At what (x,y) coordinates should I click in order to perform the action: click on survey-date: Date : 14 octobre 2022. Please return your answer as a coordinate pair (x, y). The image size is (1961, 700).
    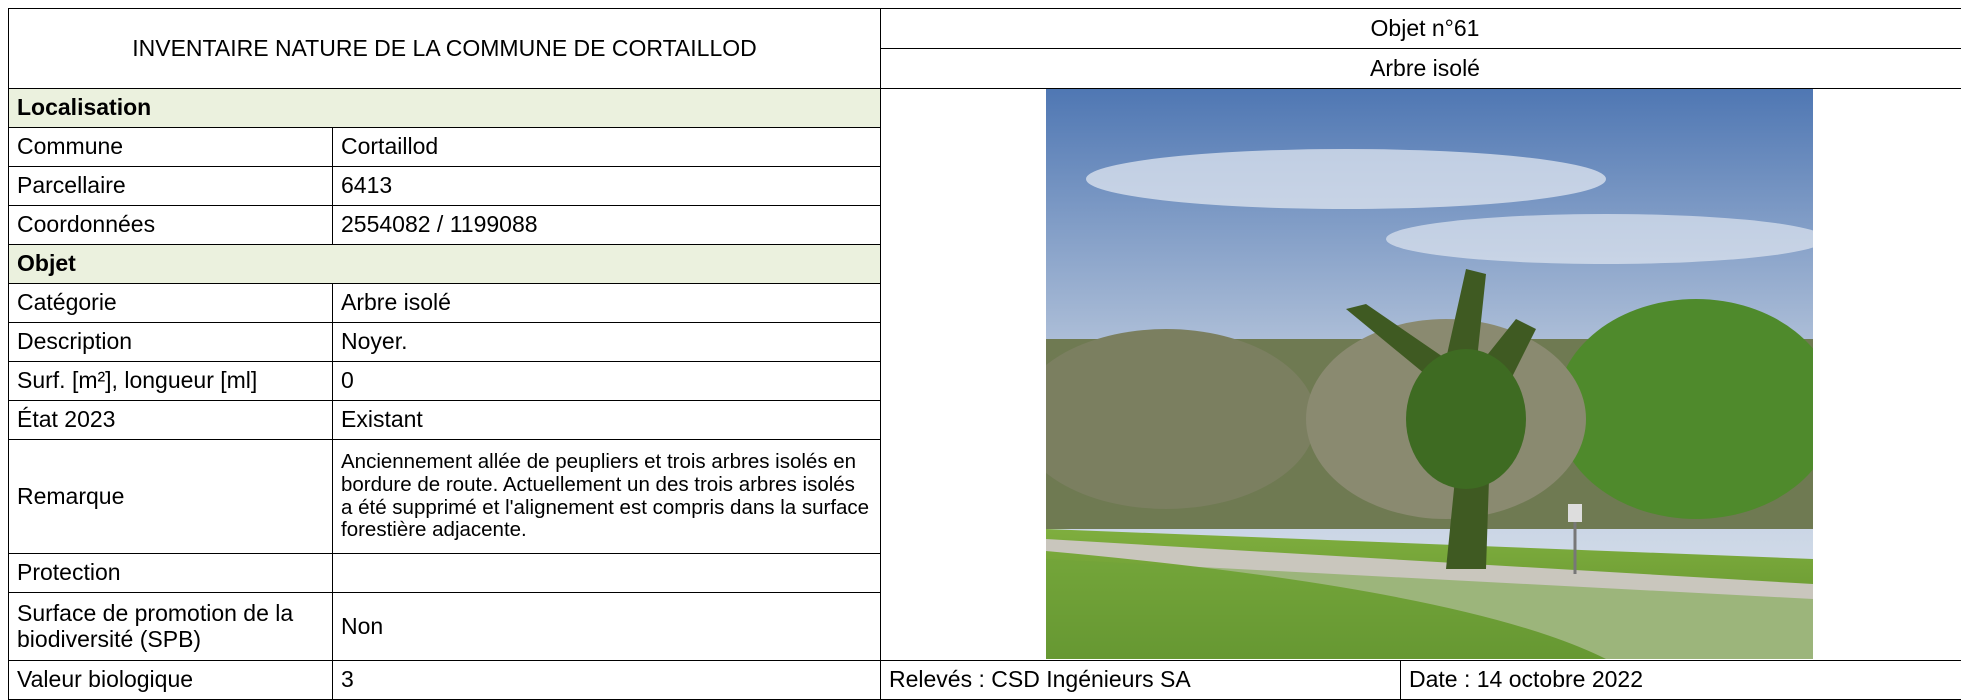
    Looking at the image, I should click on (1680, 680).